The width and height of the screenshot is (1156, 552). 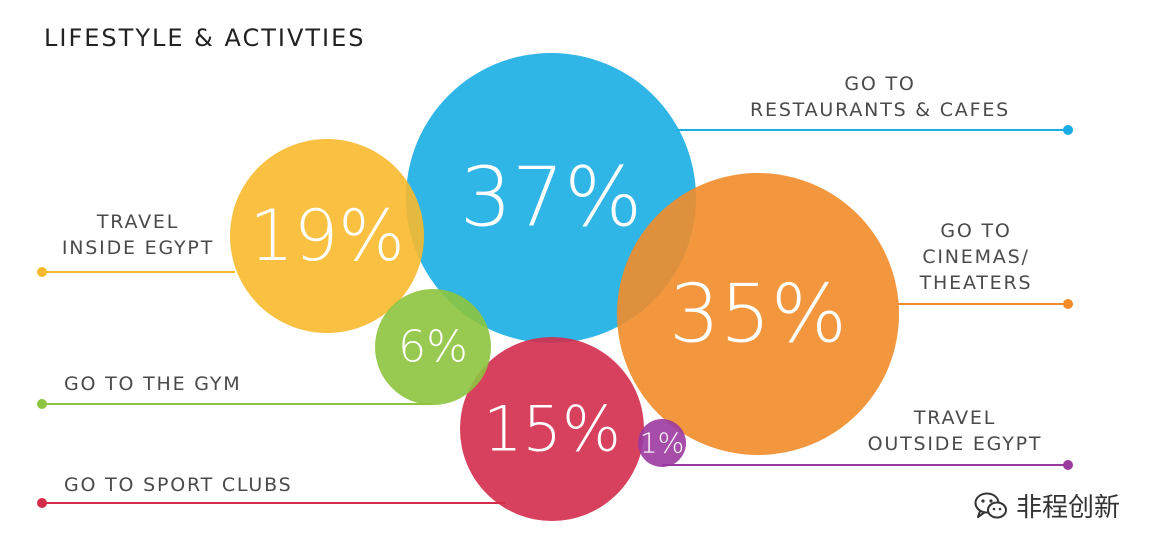 I want to click on value-label-restaurants: 37%, so click(x=551, y=198).